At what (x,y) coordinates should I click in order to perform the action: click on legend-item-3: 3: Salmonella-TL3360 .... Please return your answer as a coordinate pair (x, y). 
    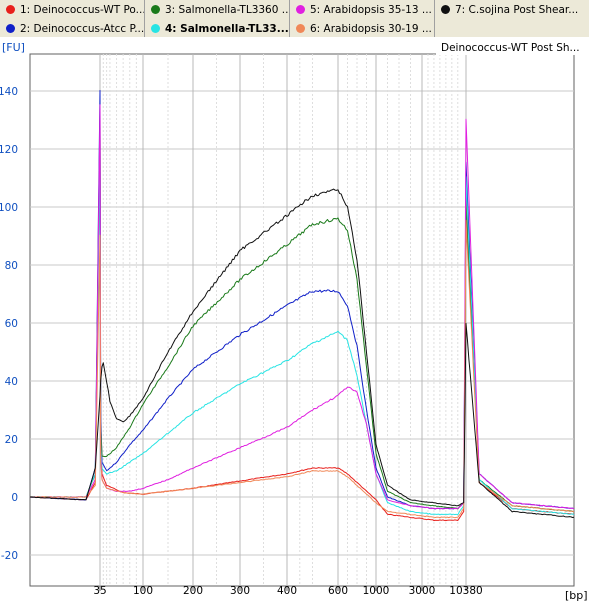
    Looking at the image, I should click on (217, 10).